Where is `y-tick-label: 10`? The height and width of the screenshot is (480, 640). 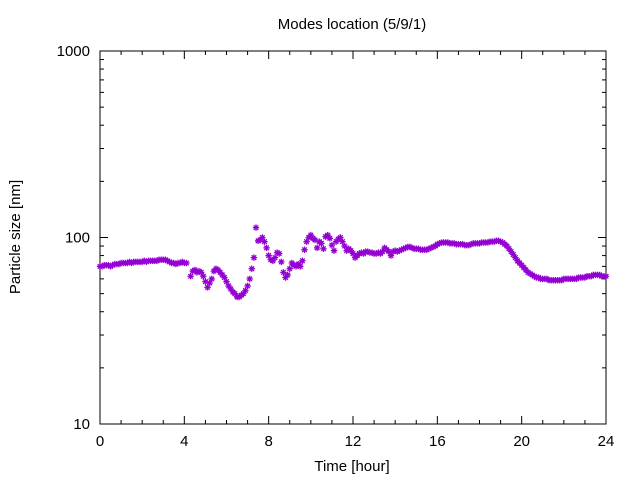
y-tick-label: 10 is located at coordinates (81, 424).